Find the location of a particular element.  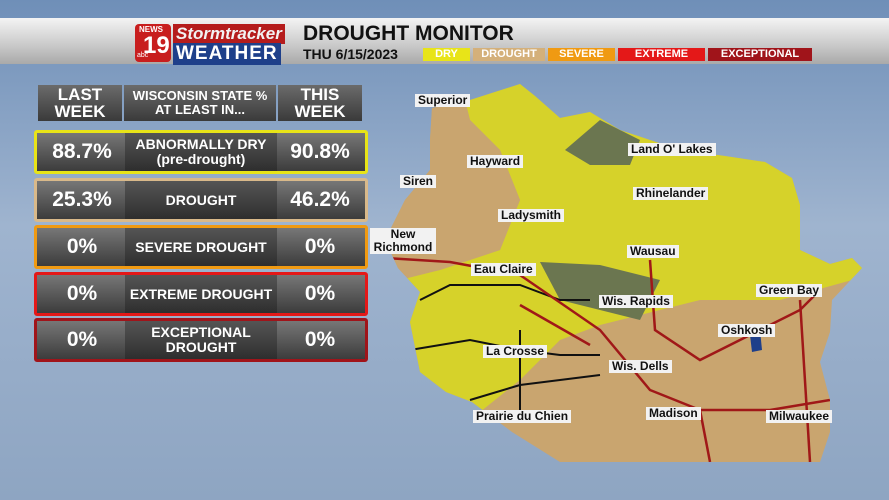

table-row: 0% EXCEPTIONAL DROUGHT 0% is located at coordinates (201, 340).